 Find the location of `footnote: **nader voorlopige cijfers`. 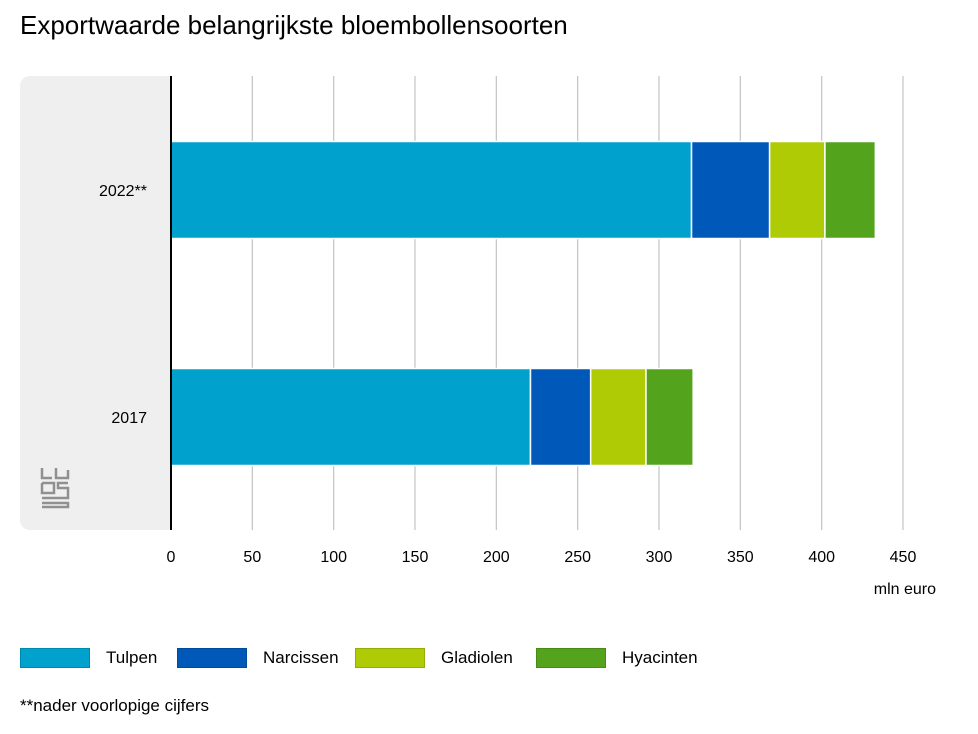

footnote: **nader voorlopige cijfers is located at coordinates (114, 705).